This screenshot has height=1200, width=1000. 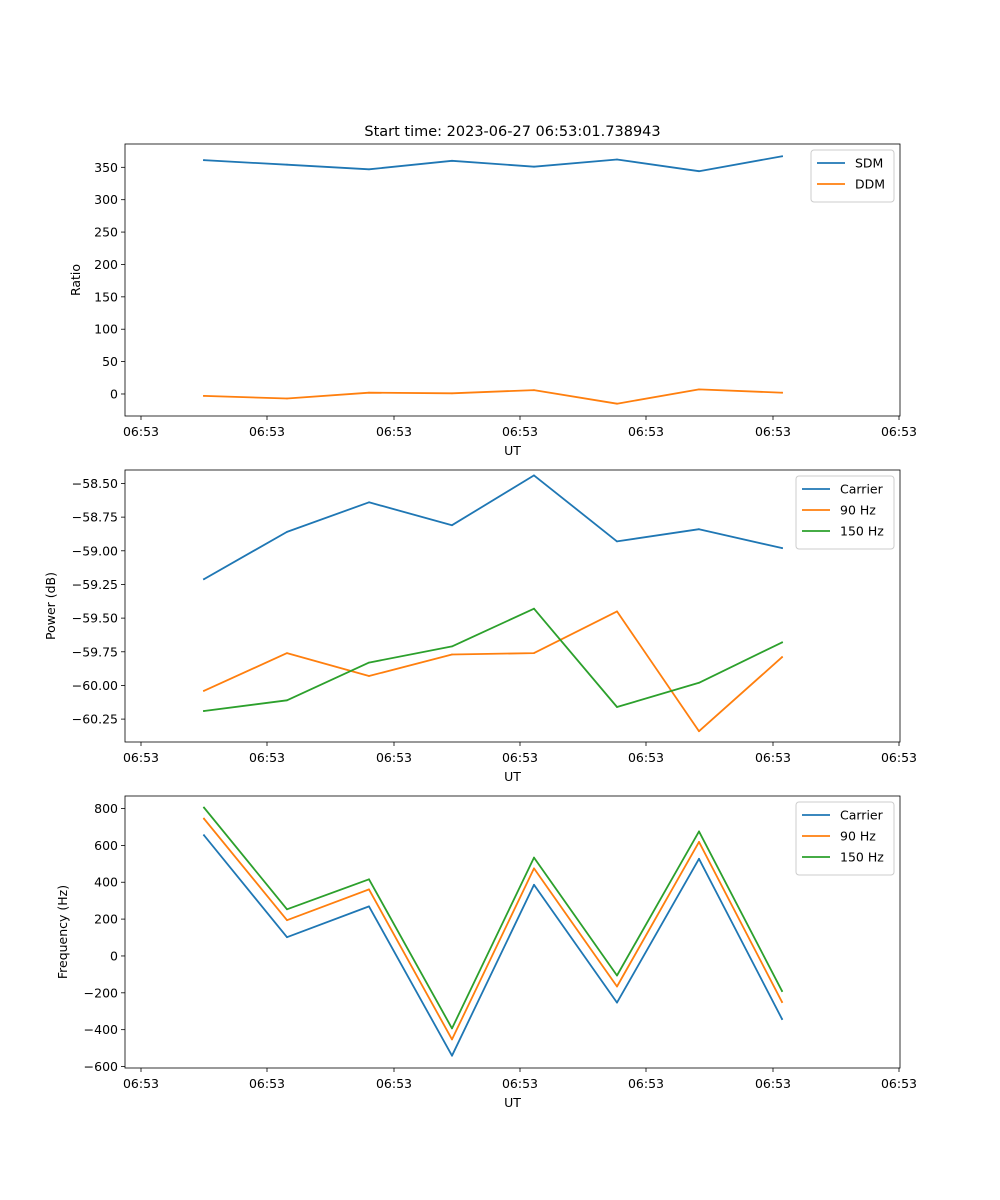 What do you see at coordinates (95, 719) in the screenshot?
I see `y-tick-label: −60.25` at bounding box center [95, 719].